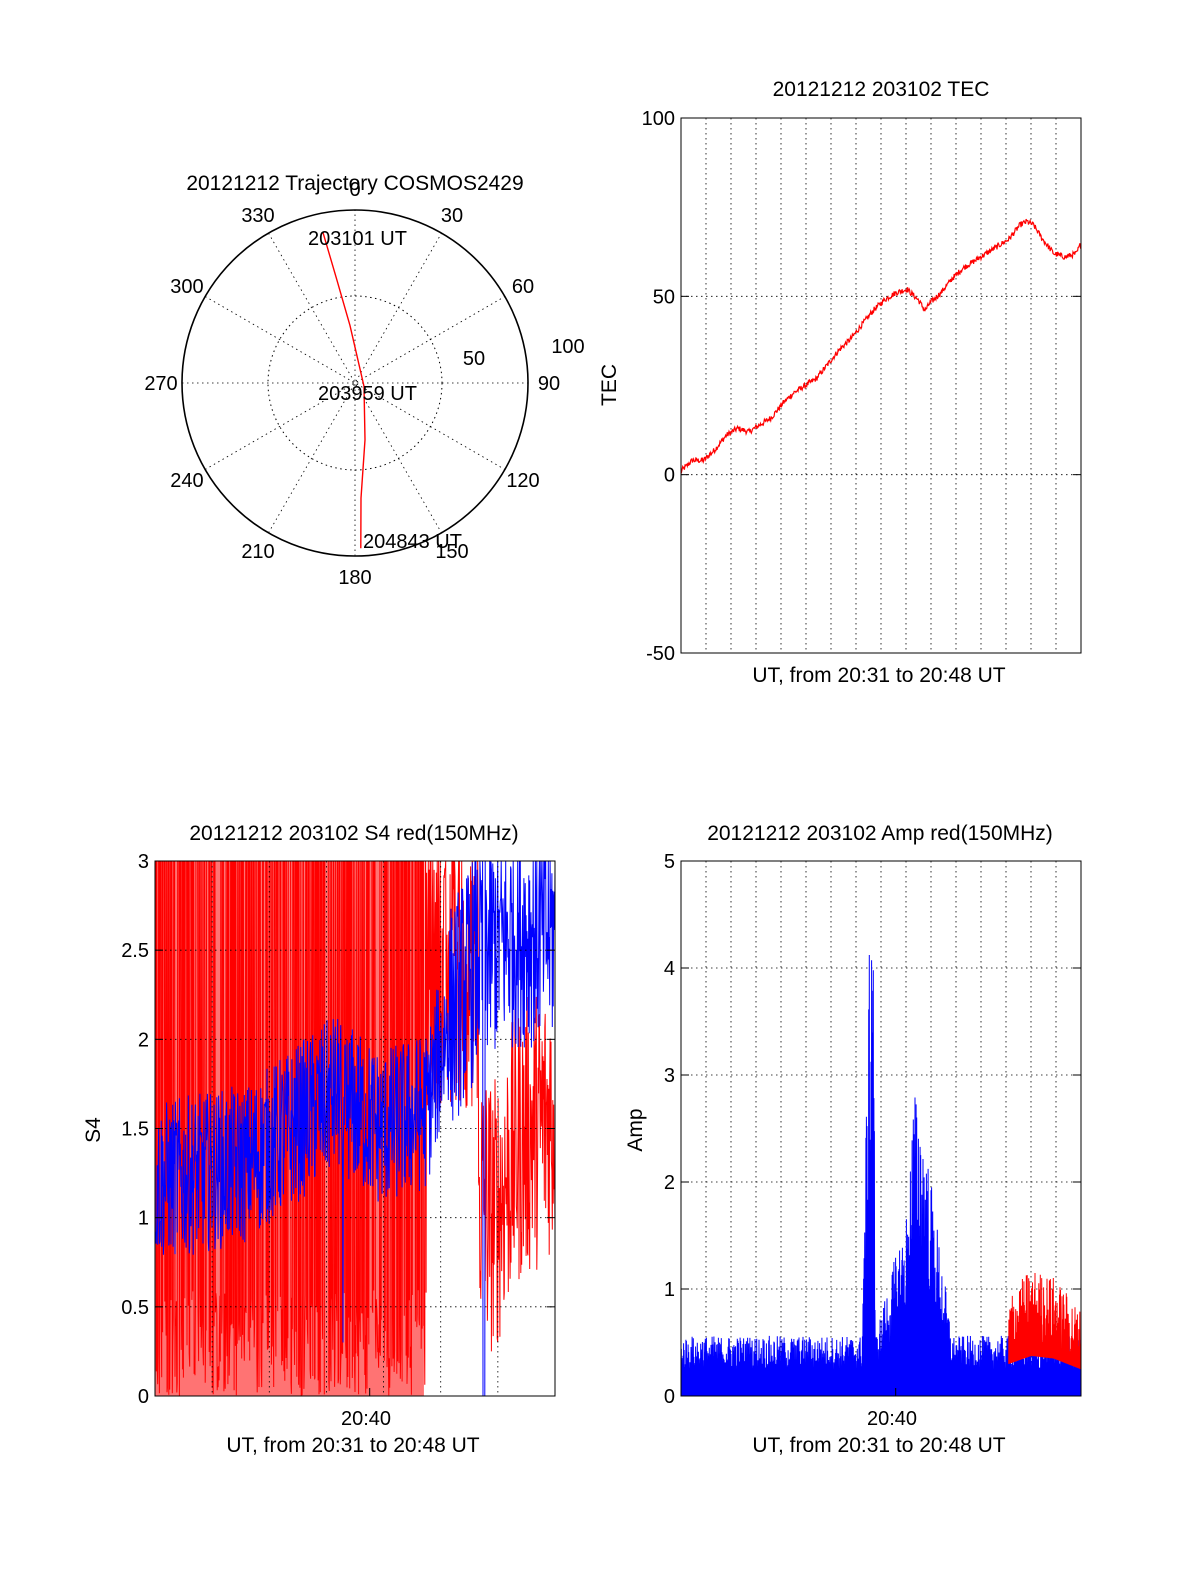 The width and height of the screenshot is (1200, 1575). Describe the element at coordinates (522, 481) in the screenshot. I see `azimuth-label: 120` at that location.